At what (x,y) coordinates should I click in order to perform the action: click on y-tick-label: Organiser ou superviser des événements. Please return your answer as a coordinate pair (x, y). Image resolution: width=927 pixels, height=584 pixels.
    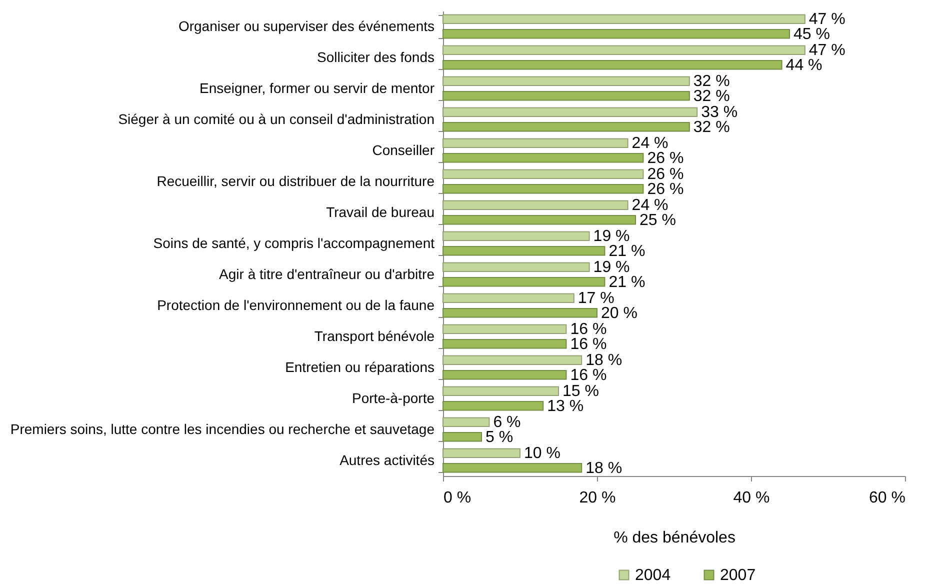
    Looking at the image, I should click on (306, 26).